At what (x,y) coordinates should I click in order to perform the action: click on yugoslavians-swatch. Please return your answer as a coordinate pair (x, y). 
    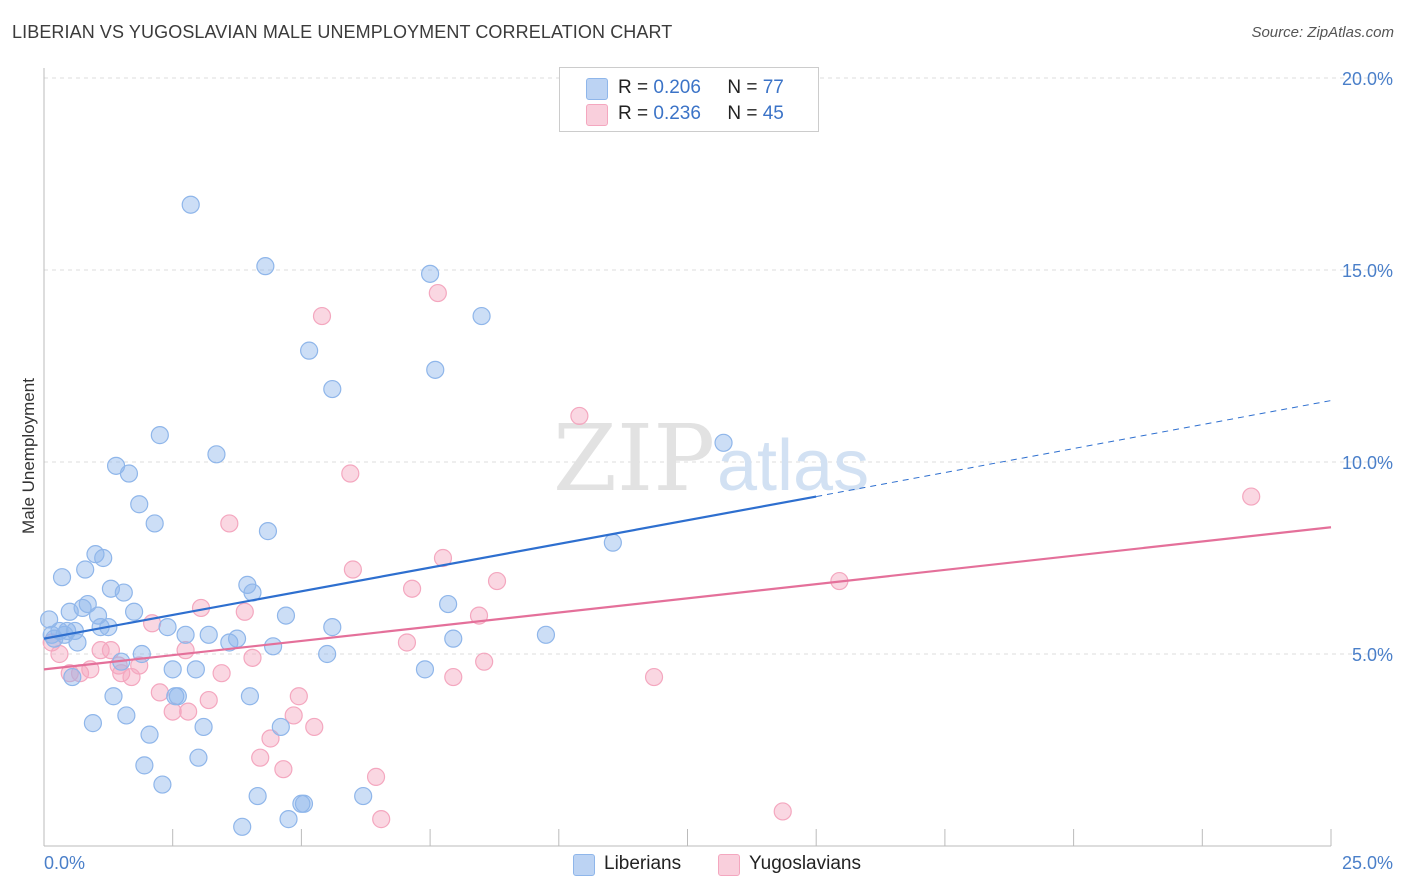
    Looking at the image, I should click on (597, 115).